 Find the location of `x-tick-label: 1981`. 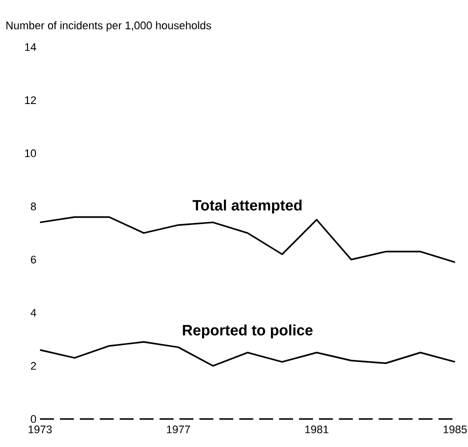

x-tick-label: 1981 is located at coordinates (316, 430).